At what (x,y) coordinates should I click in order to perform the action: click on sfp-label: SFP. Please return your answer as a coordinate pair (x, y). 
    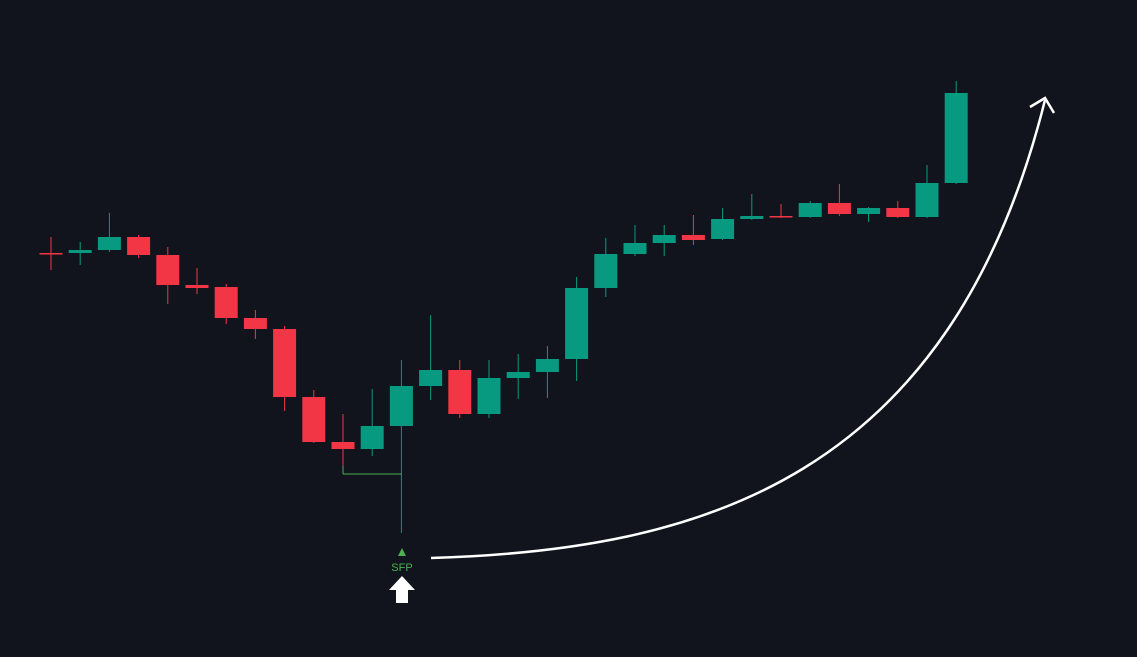
    Looking at the image, I should click on (401, 568).